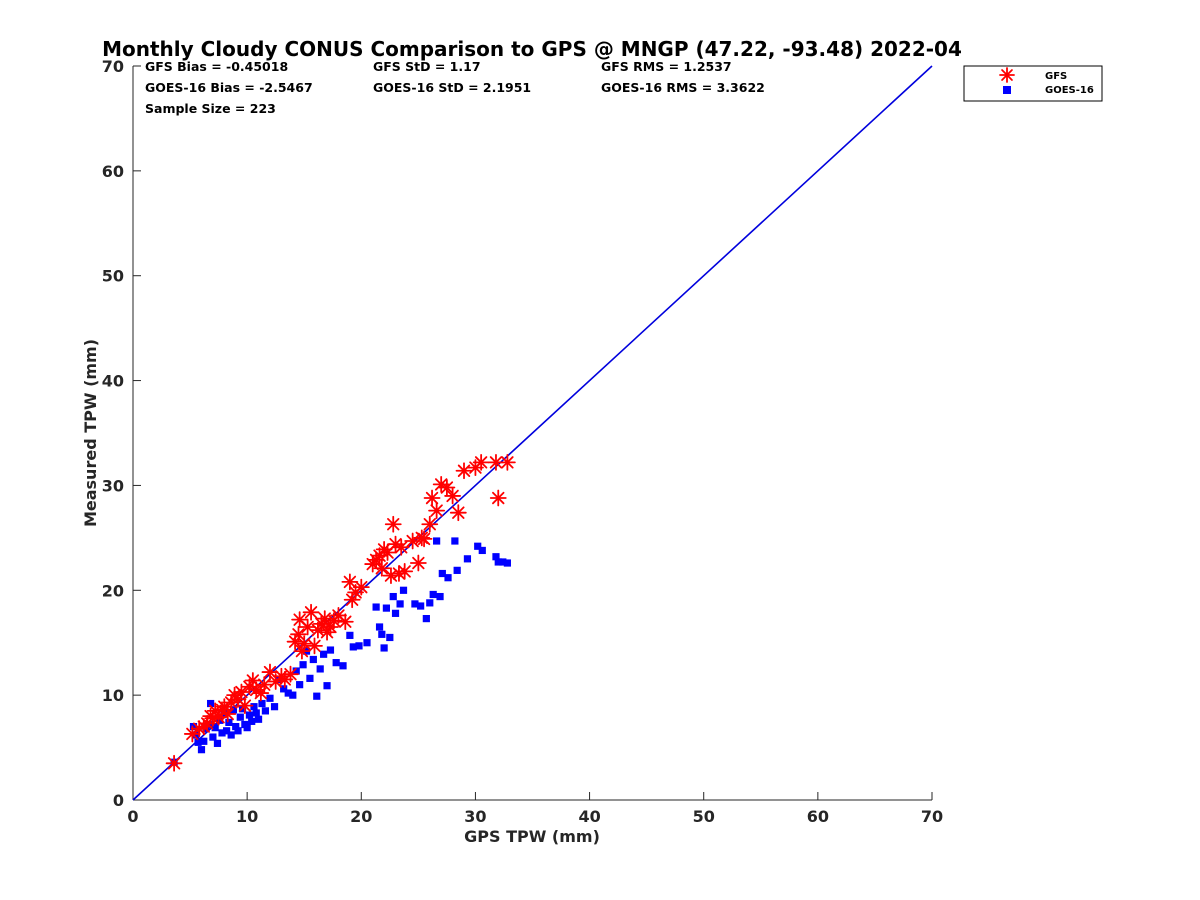  Describe the element at coordinates (452, 87) in the screenshot. I see `goes-std-text: GOES-16 StD = 2.1951` at that location.